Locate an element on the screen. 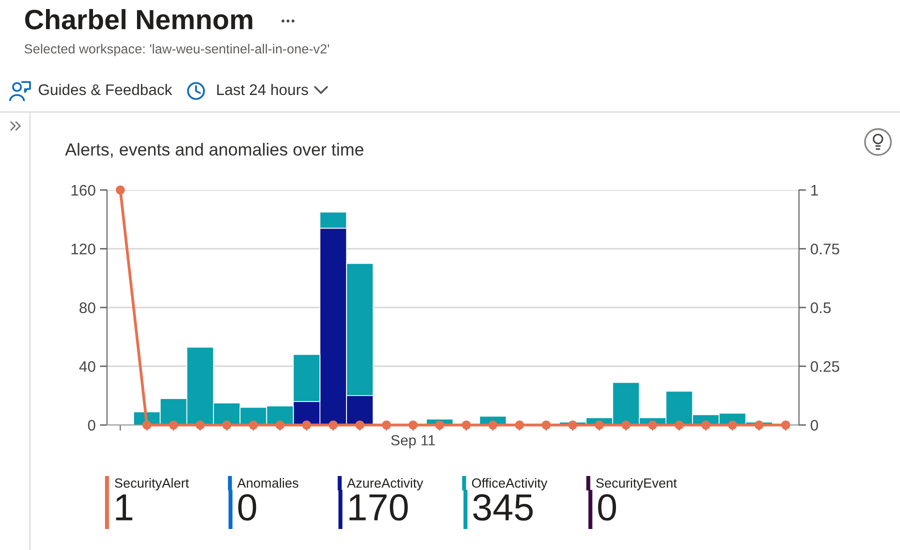  text: 170 is located at coordinates (379, 507).